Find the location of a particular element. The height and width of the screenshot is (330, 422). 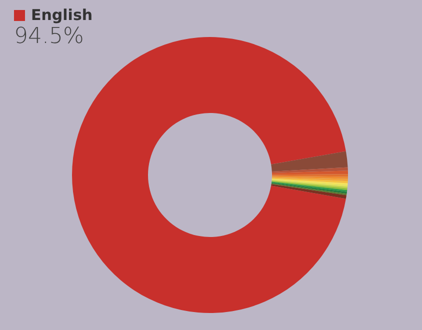

legend-label: English is located at coordinates (62, 15).